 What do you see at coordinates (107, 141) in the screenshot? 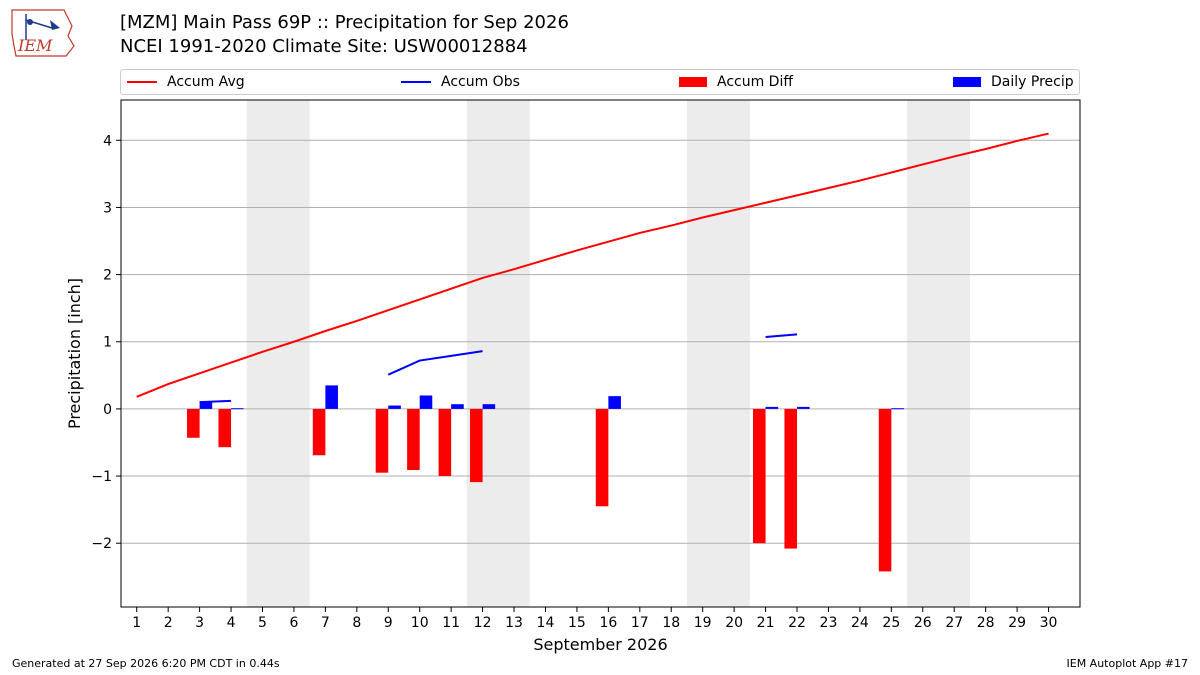
I see `y-tick-label: 4` at bounding box center [107, 141].